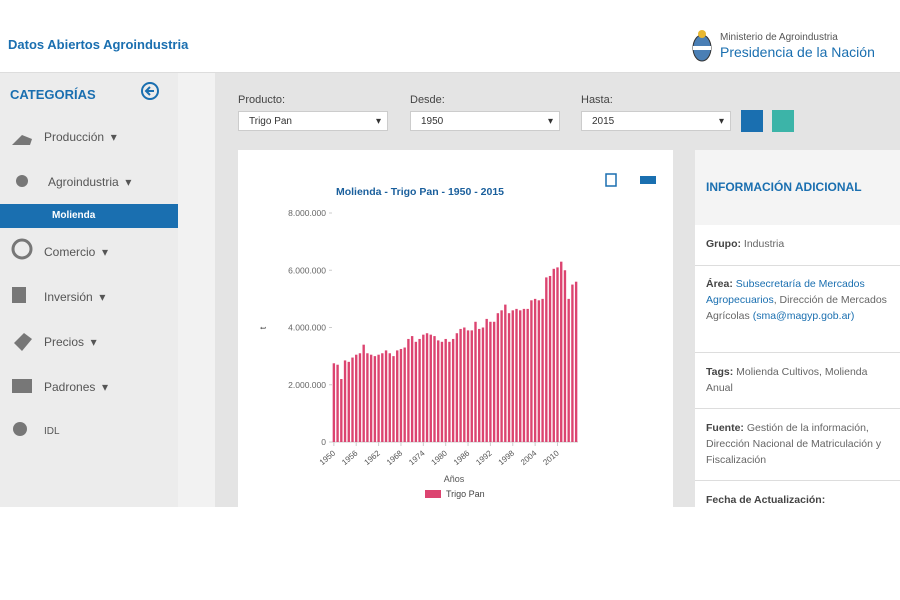  I want to click on menu-icons, so click(22, 285).